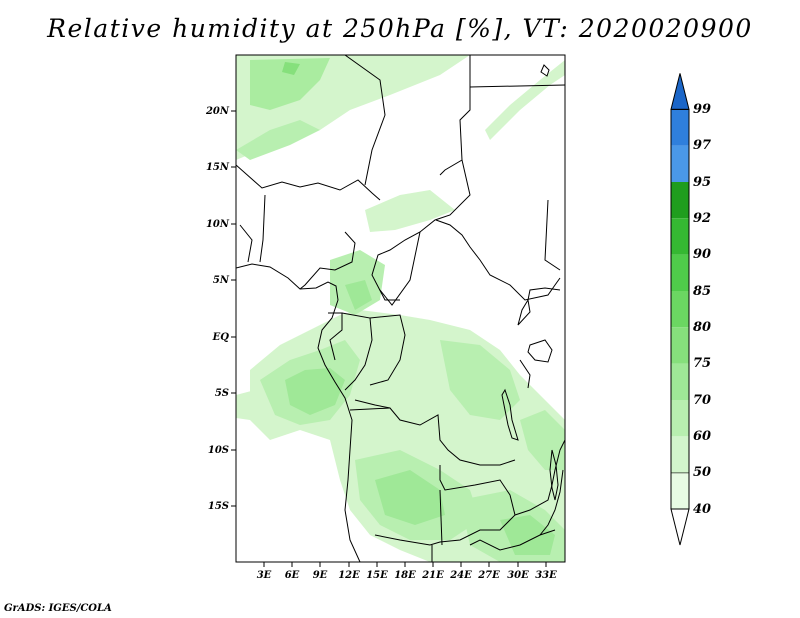  I want to click on lake-malawi, so click(554, 475).